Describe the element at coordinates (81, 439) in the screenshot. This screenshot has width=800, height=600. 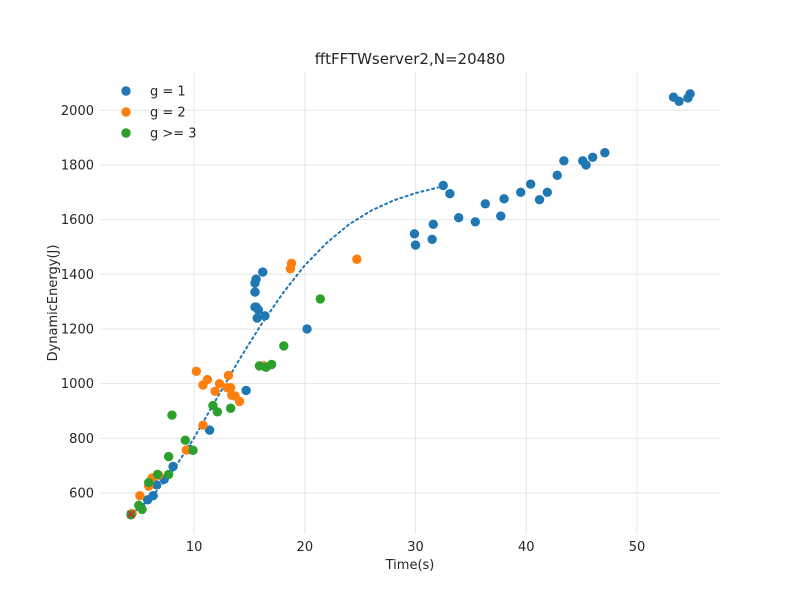
I see `y-tick-label: 800` at that location.